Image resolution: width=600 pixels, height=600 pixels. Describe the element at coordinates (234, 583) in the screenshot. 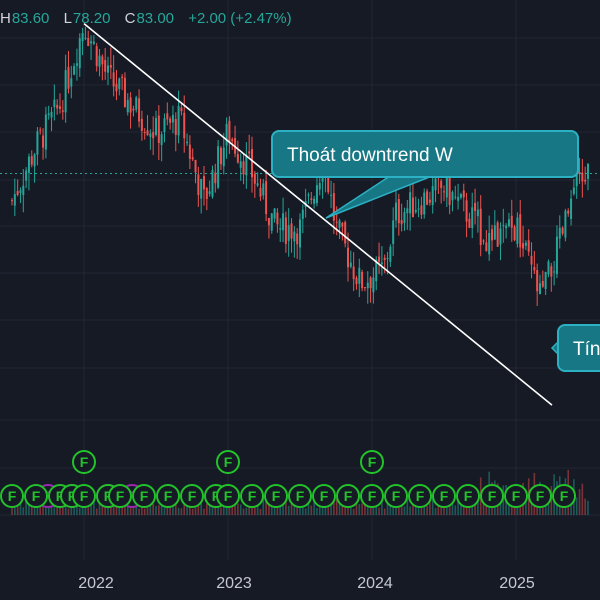

I see `x-tick-label: 2023` at that location.